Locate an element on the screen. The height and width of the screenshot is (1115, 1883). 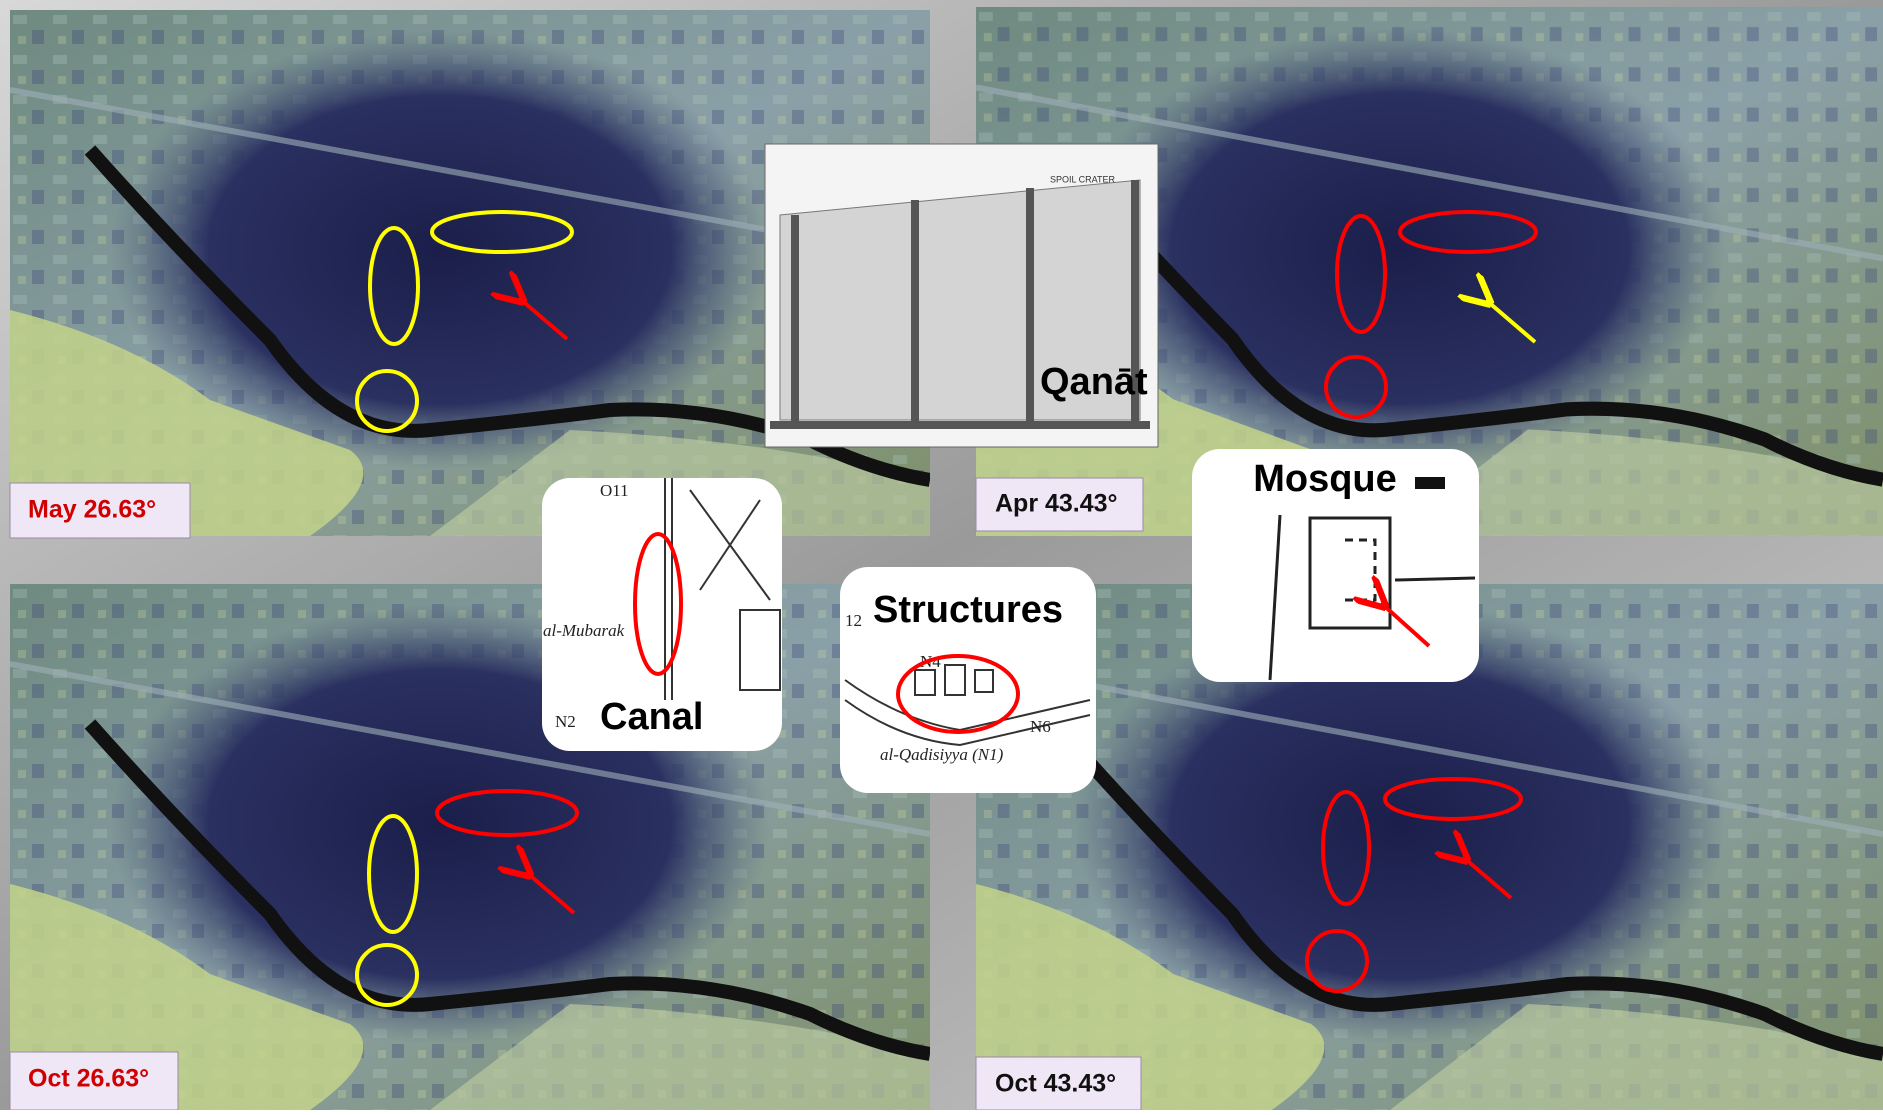
mosque-inset: Mosque is located at coordinates (1335, 565).